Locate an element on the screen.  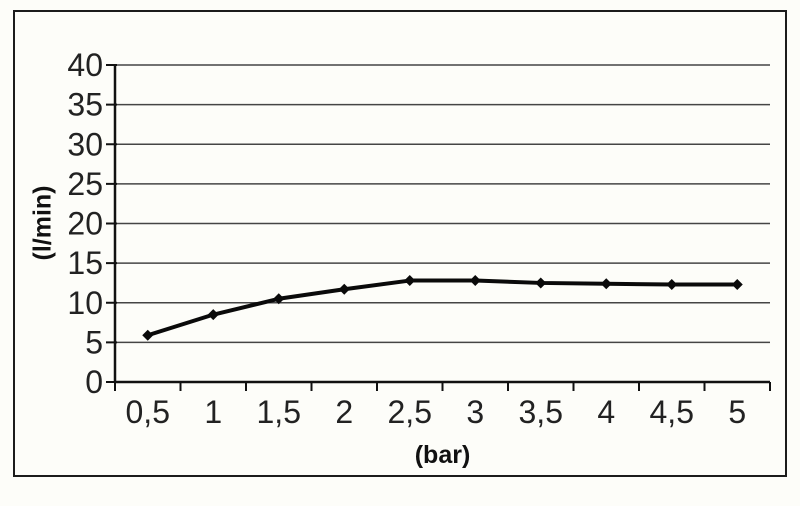
x-tick-label: 5 is located at coordinates (737, 412).